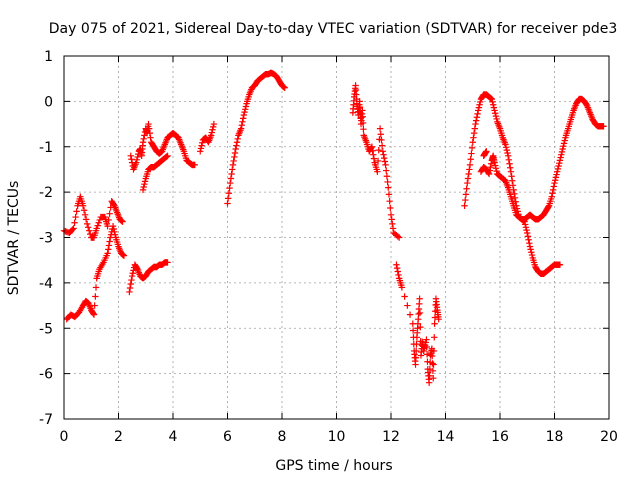 Image resolution: width=640 pixels, height=480 pixels. I want to click on x-tick-label: 18, so click(555, 437).